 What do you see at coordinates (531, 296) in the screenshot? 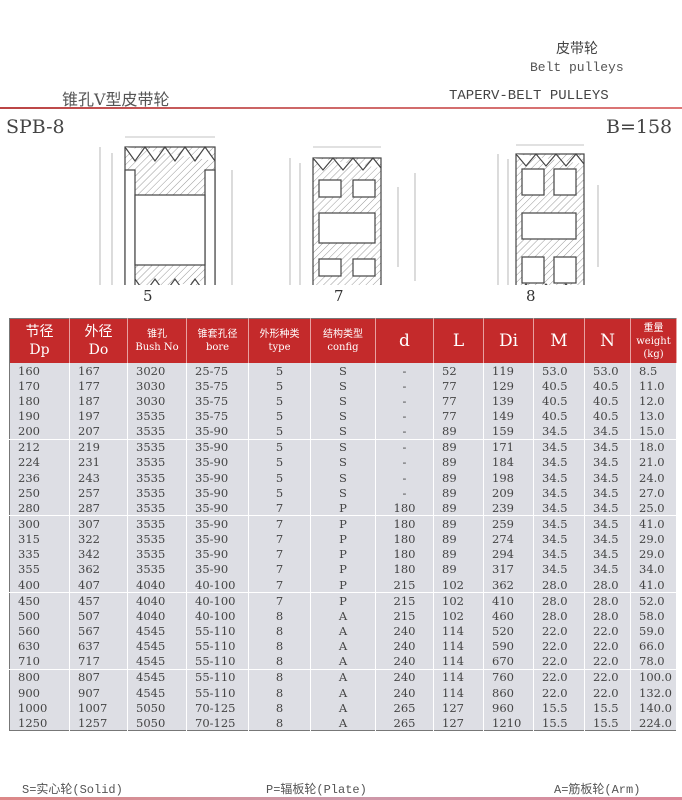
I see `figure-label-type-8: 8` at bounding box center [531, 296].